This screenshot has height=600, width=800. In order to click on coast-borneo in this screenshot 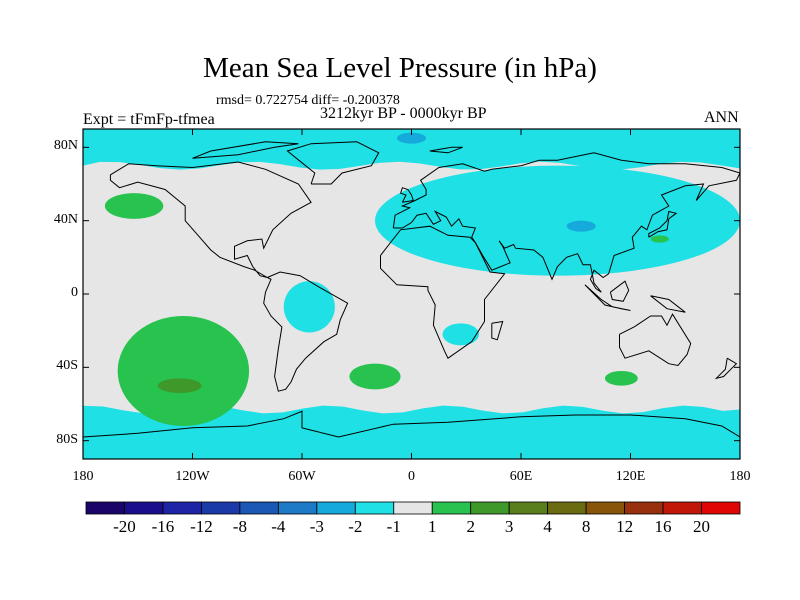, I will do `click(619, 291)`.